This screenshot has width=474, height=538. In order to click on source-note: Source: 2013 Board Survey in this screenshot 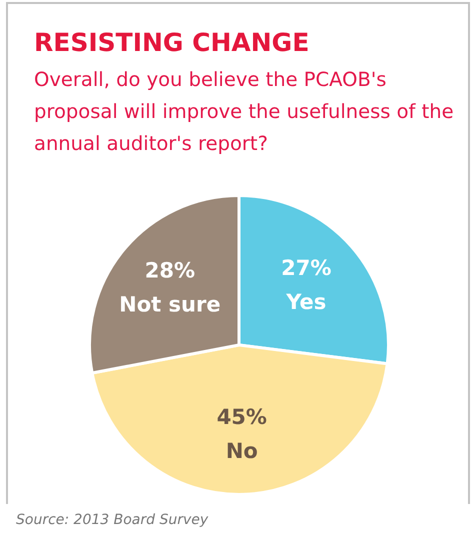, I will do `click(112, 520)`.